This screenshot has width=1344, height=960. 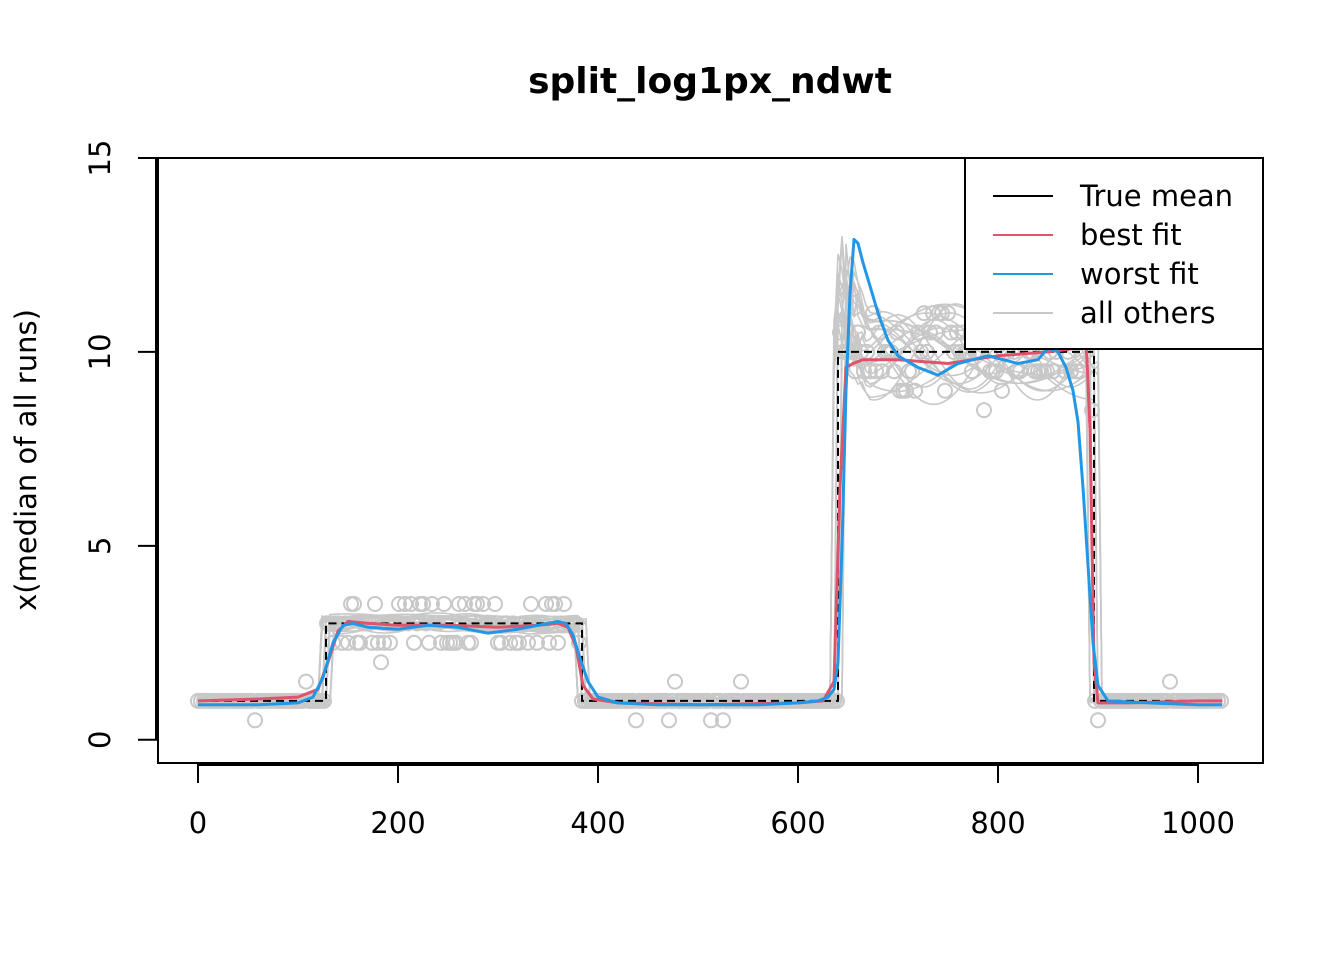 What do you see at coordinates (100, 546) in the screenshot?
I see `y-tick-label: 5` at bounding box center [100, 546].